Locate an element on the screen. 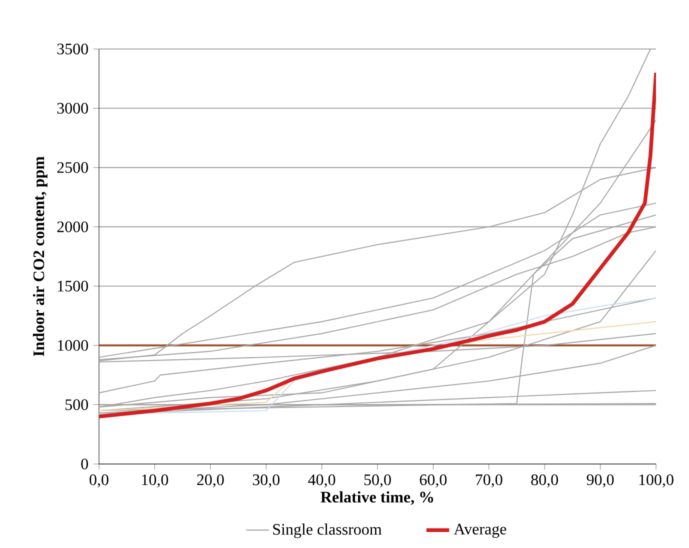 This screenshot has height=548, width=689. x-tick-label: 70,0 is located at coordinates (489, 481).